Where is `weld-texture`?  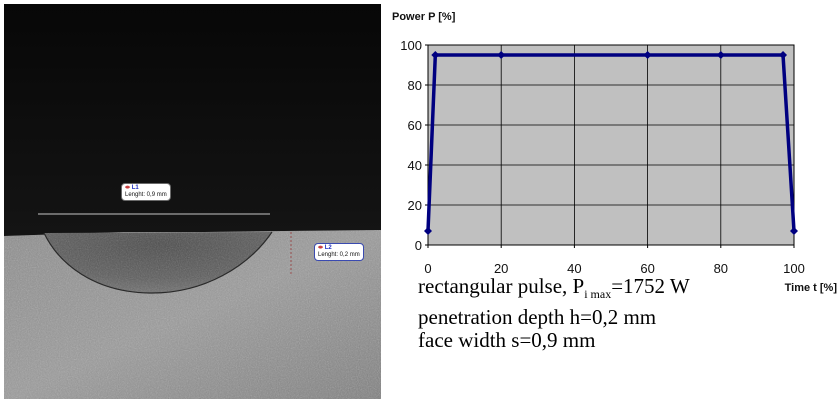
weld-texture is located at coordinates (158, 263).